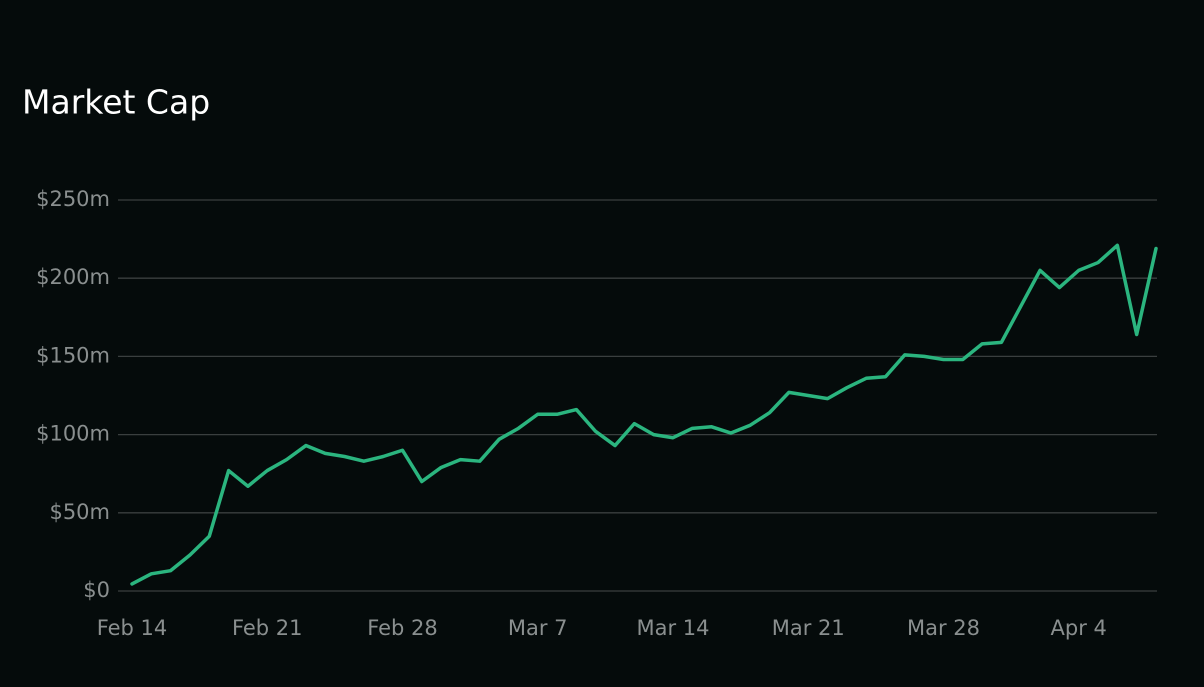  Describe the element at coordinates (808, 628) in the screenshot. I see `x-tick-label: Mar 21` at that location.